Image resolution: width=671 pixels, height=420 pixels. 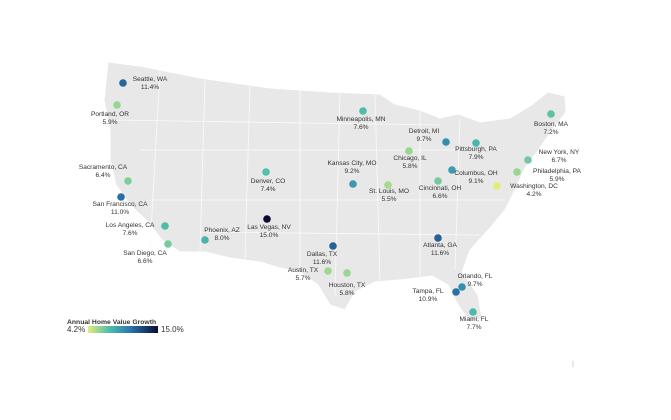 I want to click on city-name: Atlanta, GA, so click(x=440, y=245).